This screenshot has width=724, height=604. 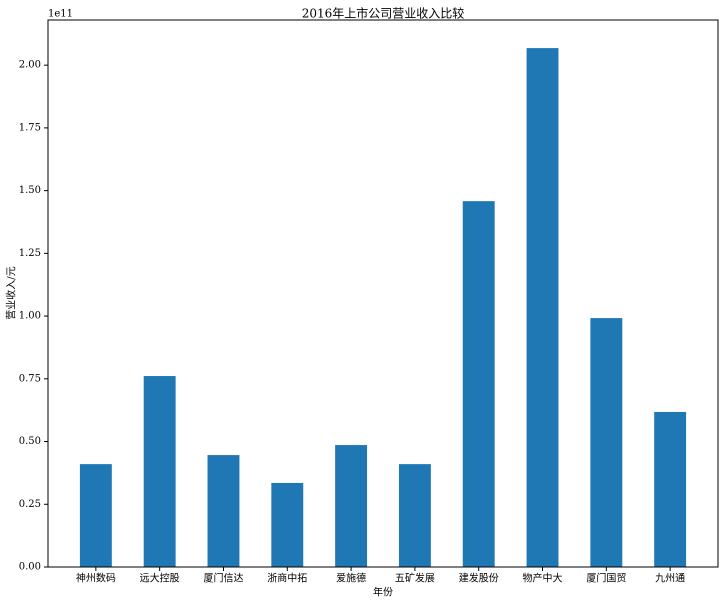 I want to click on x-tick-label: 爱施德, so click(x=351, y=578).